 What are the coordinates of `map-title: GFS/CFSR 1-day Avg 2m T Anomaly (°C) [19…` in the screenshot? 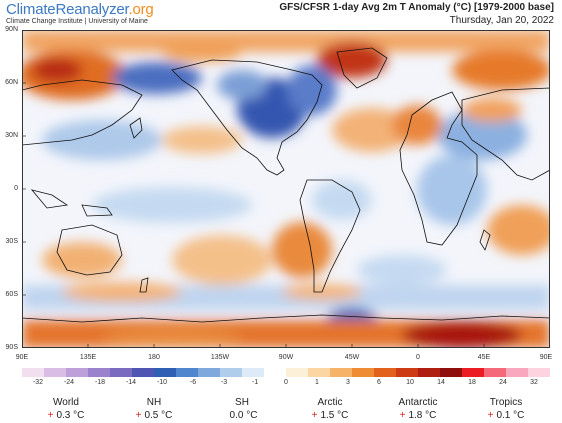 It's located at (416, 7).